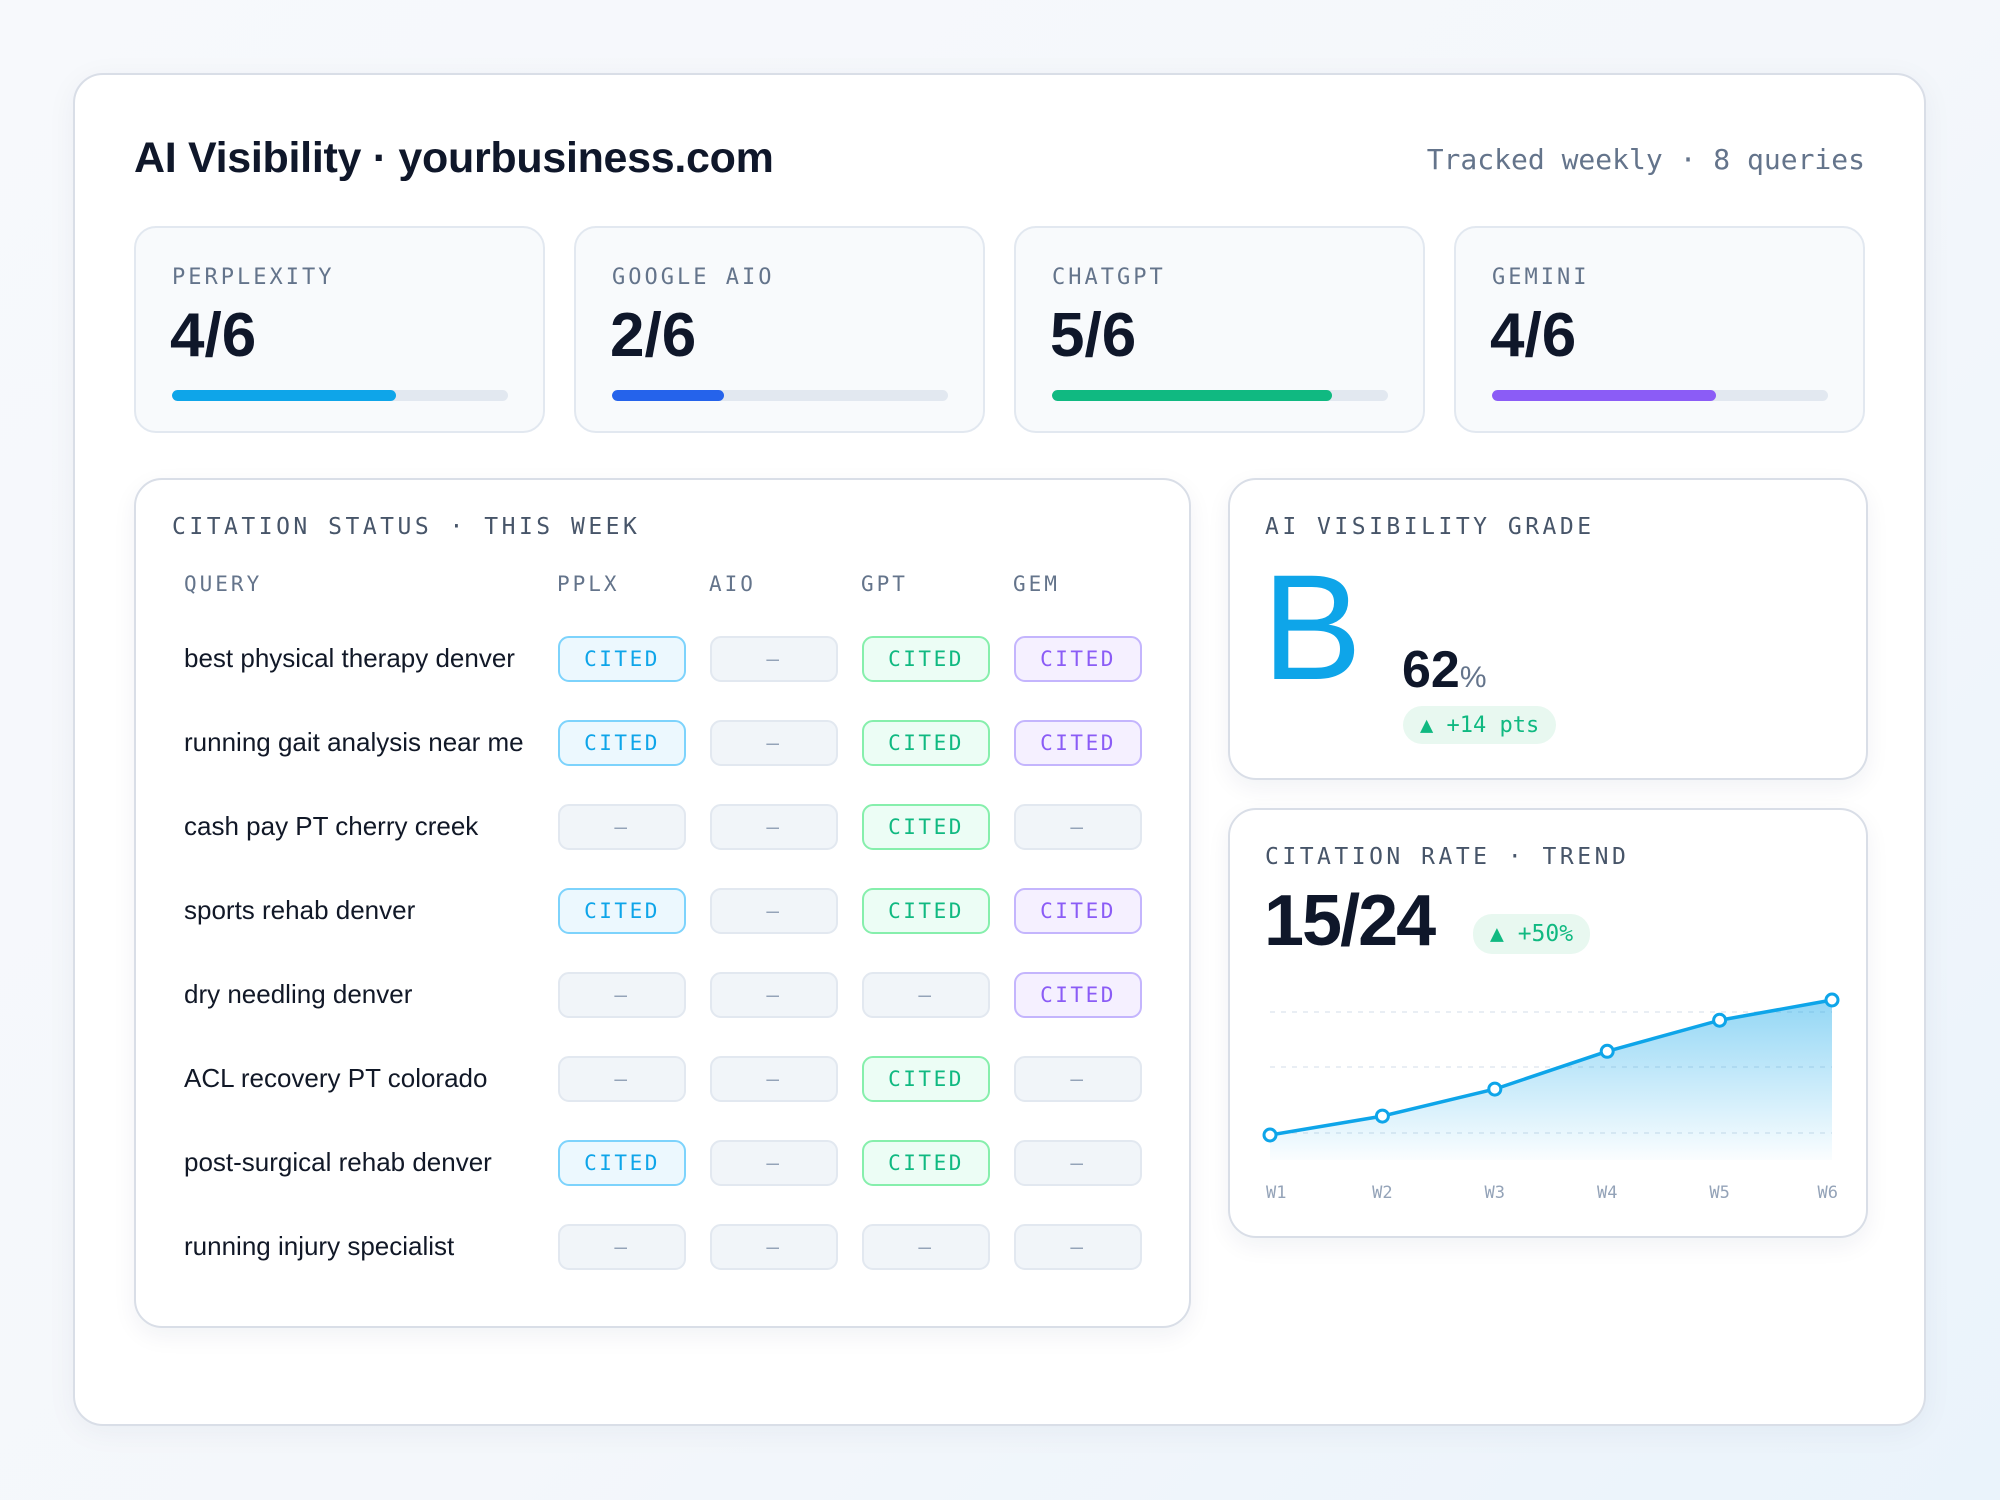 This screenshot has width=2000, height=1500. I want to click on stat-card-chatgpt: CHATGPT 5/6, so click(1219, 329).